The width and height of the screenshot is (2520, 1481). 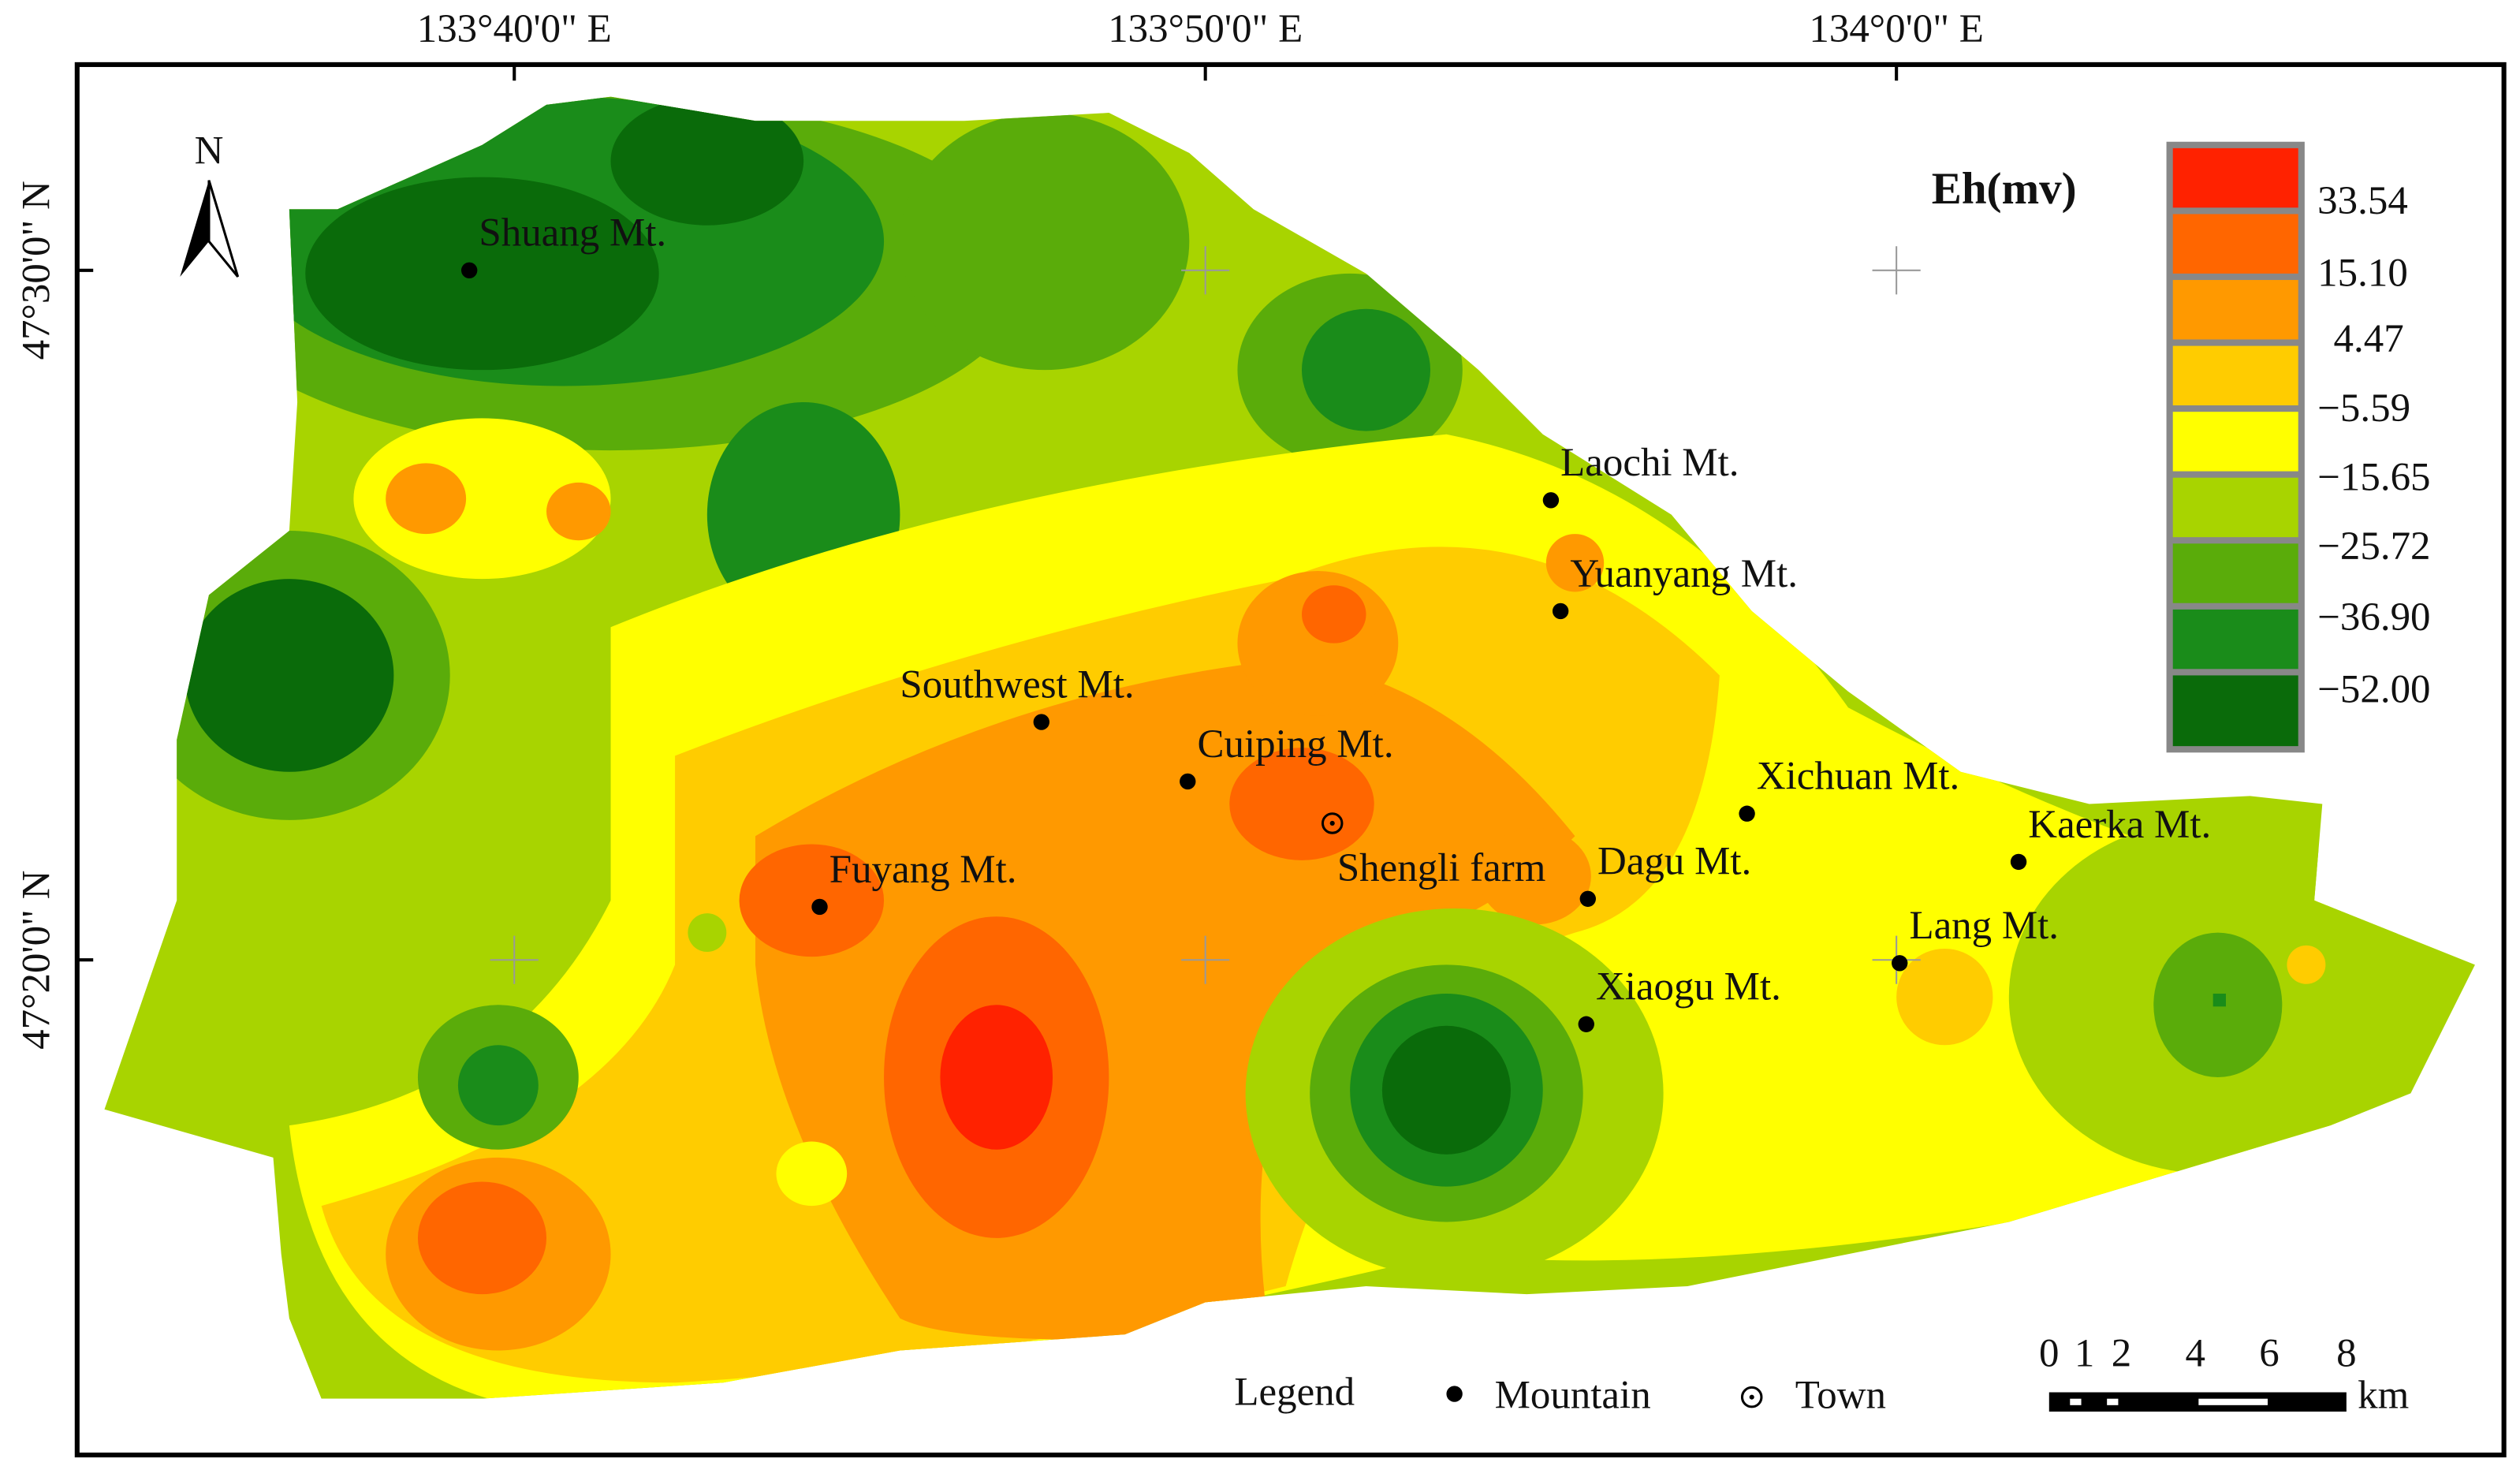 I want to click on legend-title: Eh(mv), so click(x=2004, y=189).